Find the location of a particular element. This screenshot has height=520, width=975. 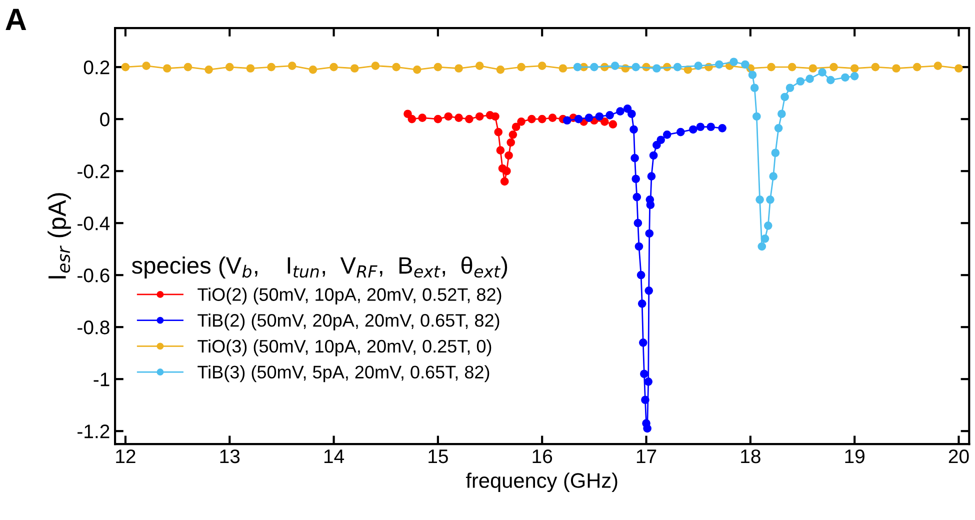

legend-label: TiB(3) (50mV, 5pA, 20mV, 0.65T, 82) is located at coordinates (344, 373).